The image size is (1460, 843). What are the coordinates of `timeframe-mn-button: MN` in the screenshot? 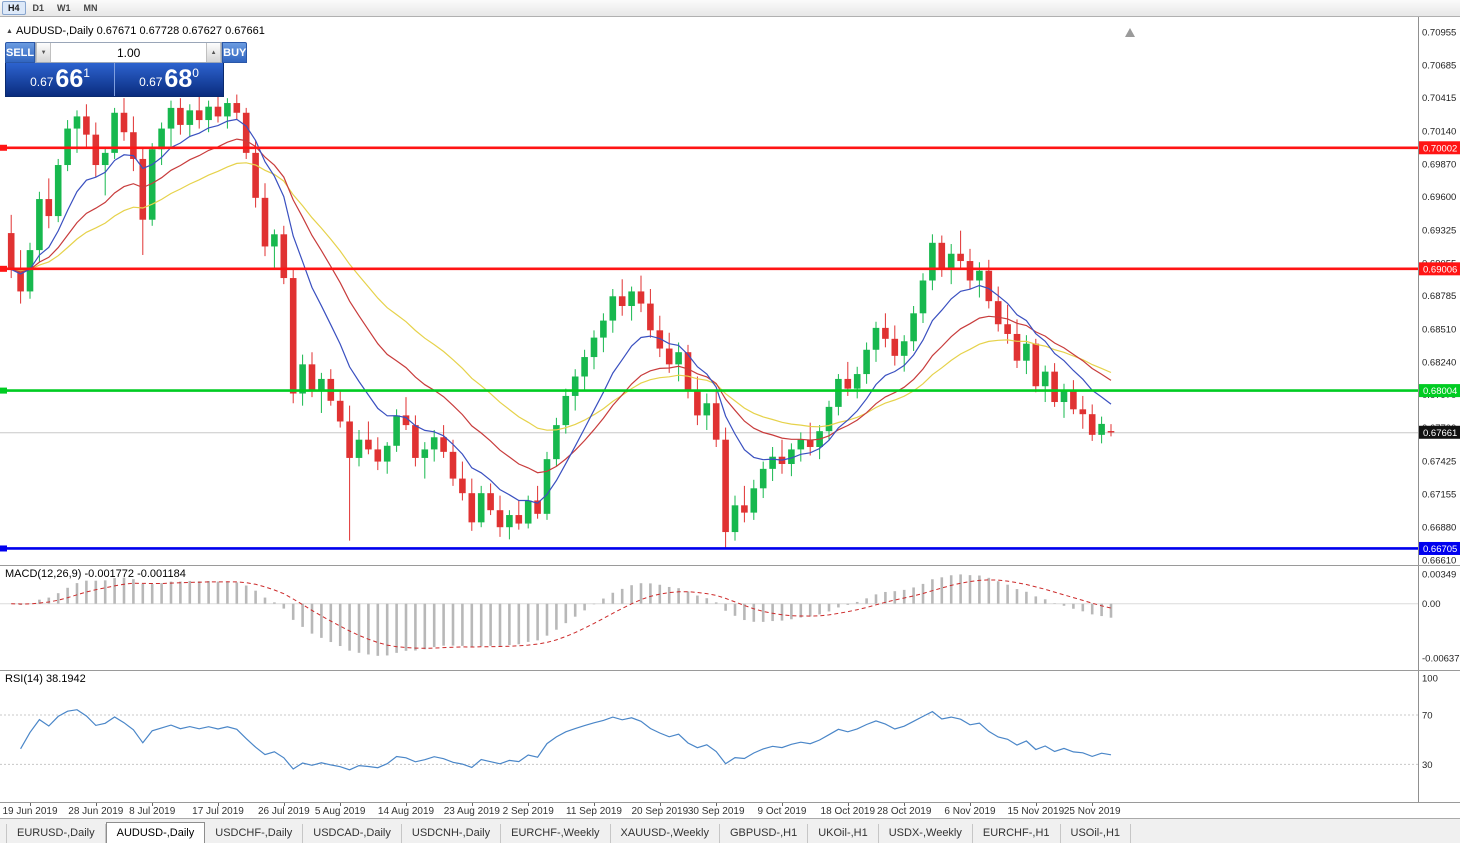 It's located at (91, 8).